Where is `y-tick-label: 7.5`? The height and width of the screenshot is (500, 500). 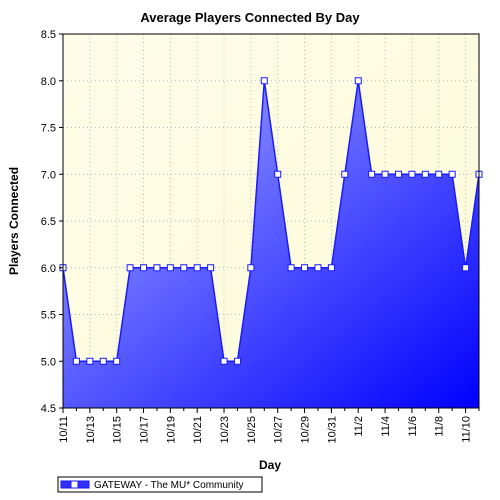 y-tick-label: 7.5 is located at coordinates (48, 129).